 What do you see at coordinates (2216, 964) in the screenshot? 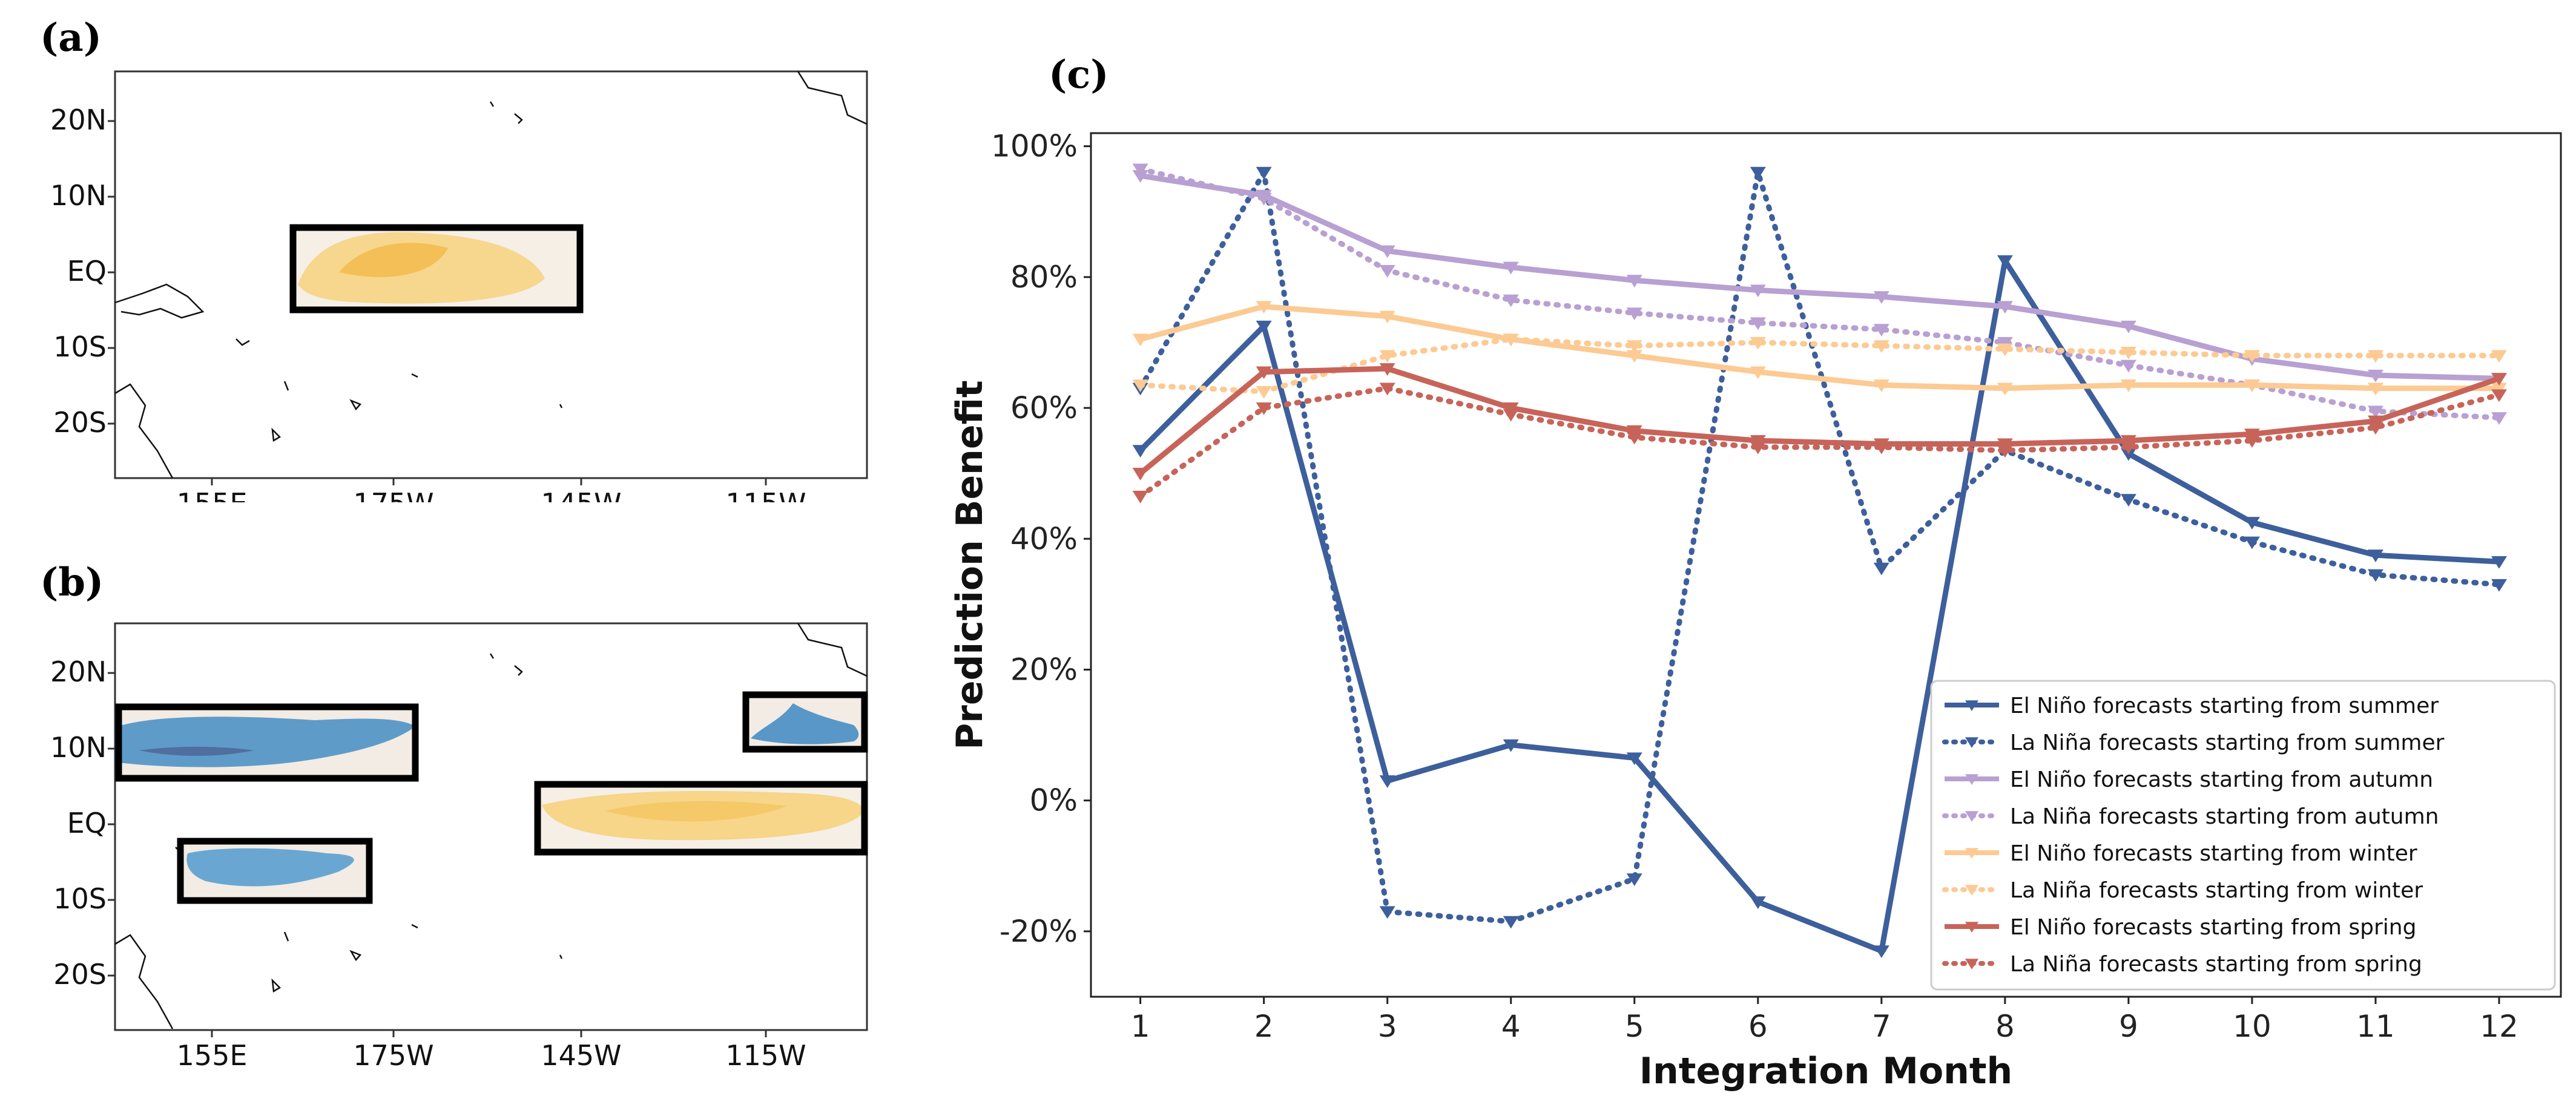
I see `legend-label: La Niña forecasts starting from spring` at bounding box center [2216, 964].